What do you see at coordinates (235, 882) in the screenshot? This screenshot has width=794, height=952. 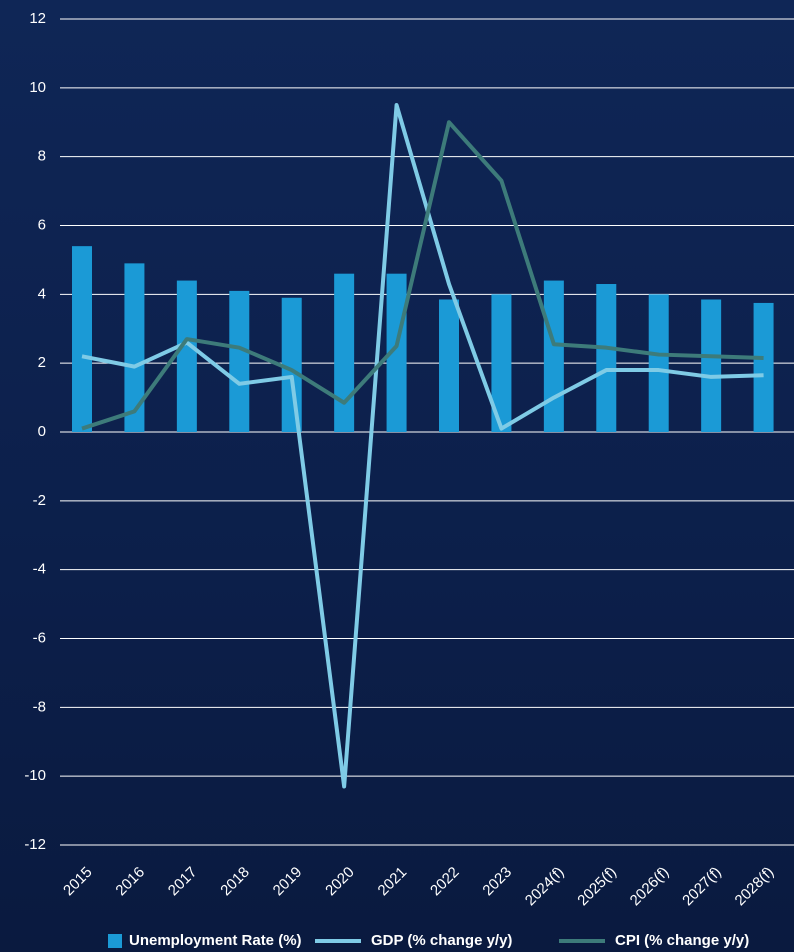 I see `x-tick-label: 2018` at bounding box center [235, 882].